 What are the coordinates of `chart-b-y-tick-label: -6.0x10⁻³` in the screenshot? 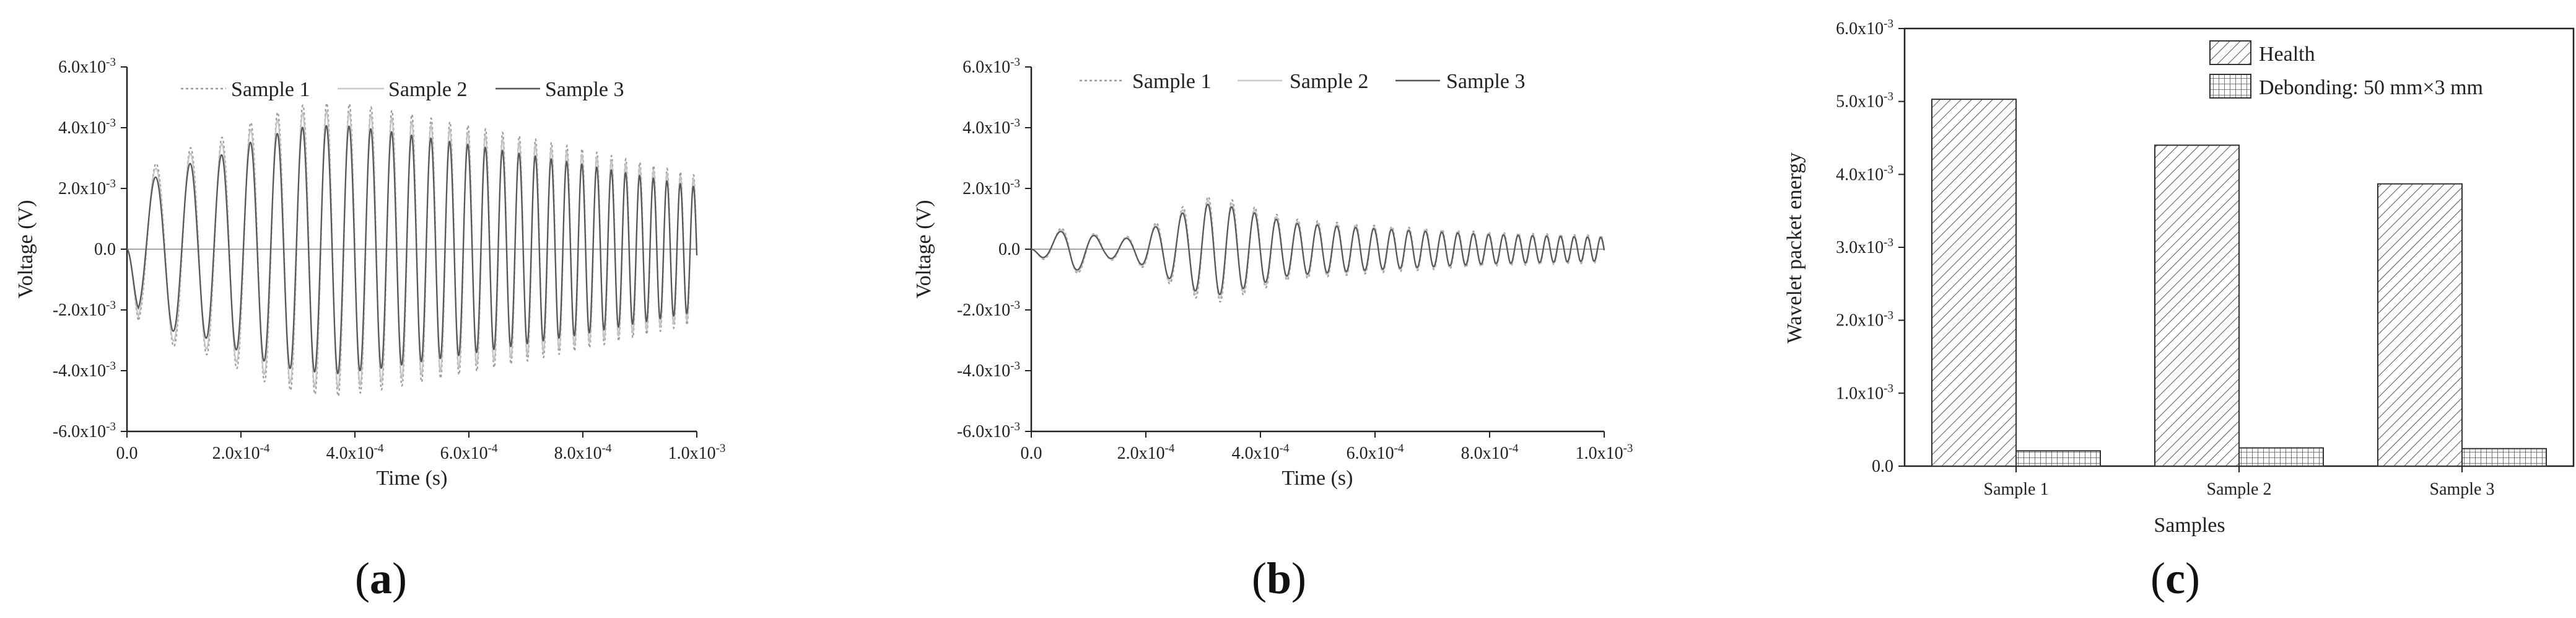 It's located at (988, 431).